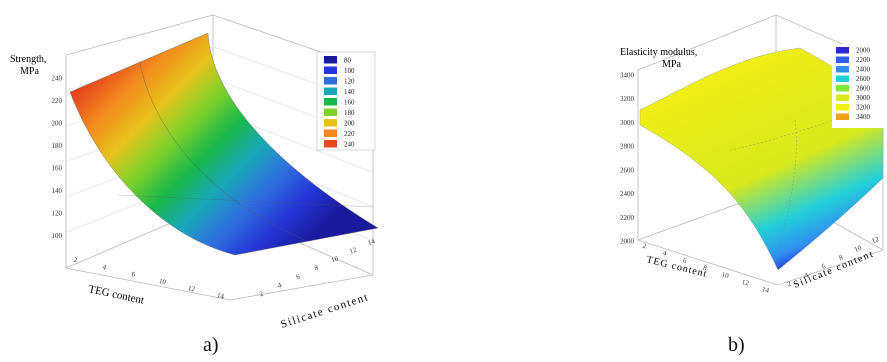  I want to click on chart-b-x-tick-labels: 2 4 6 8 10 12 14, so click(706, 268).